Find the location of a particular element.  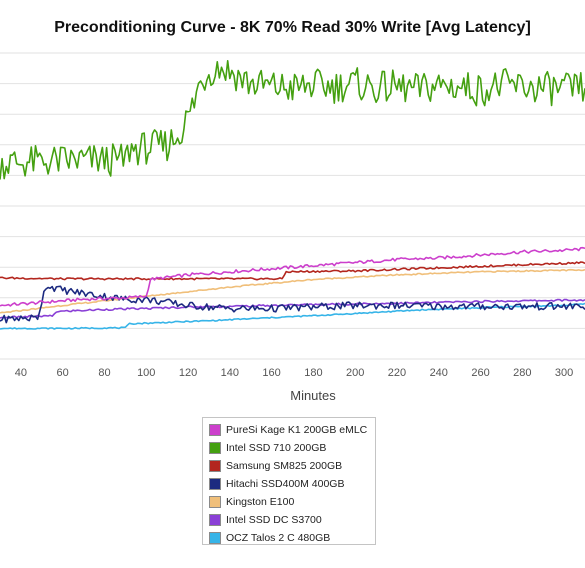

legend-label: OCZ Talos 2 C 480GB is located at coordinates (278, 538).